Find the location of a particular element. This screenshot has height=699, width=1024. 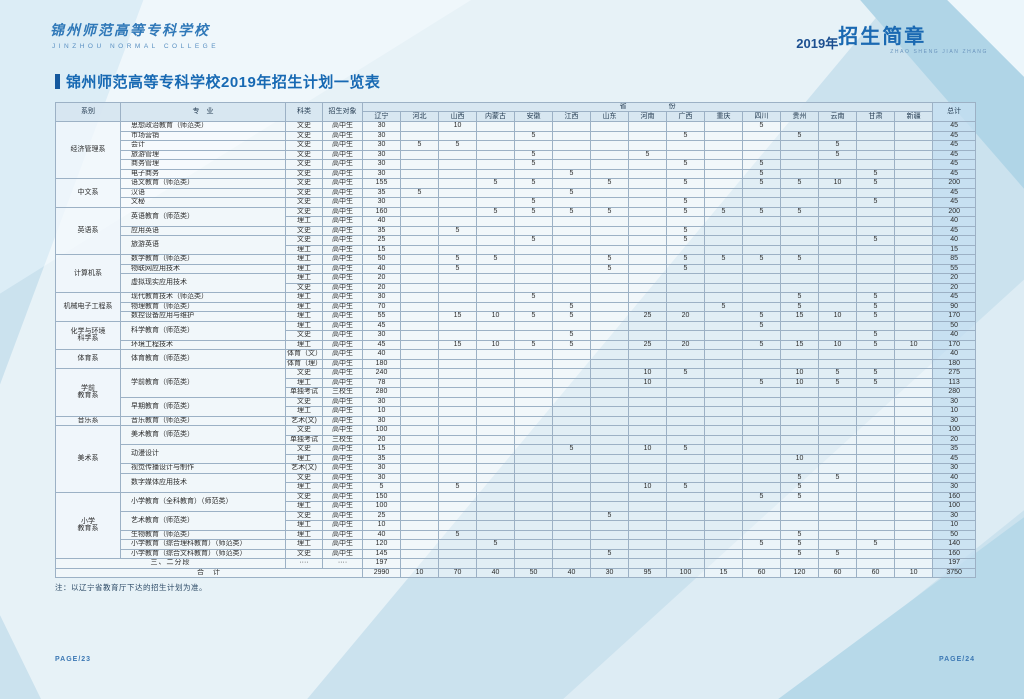

table-row: 机械电子工程系 现代教育技术（师范类） 理工 高中生 30 5 5 5 45 is located at coordinates (516, 307).